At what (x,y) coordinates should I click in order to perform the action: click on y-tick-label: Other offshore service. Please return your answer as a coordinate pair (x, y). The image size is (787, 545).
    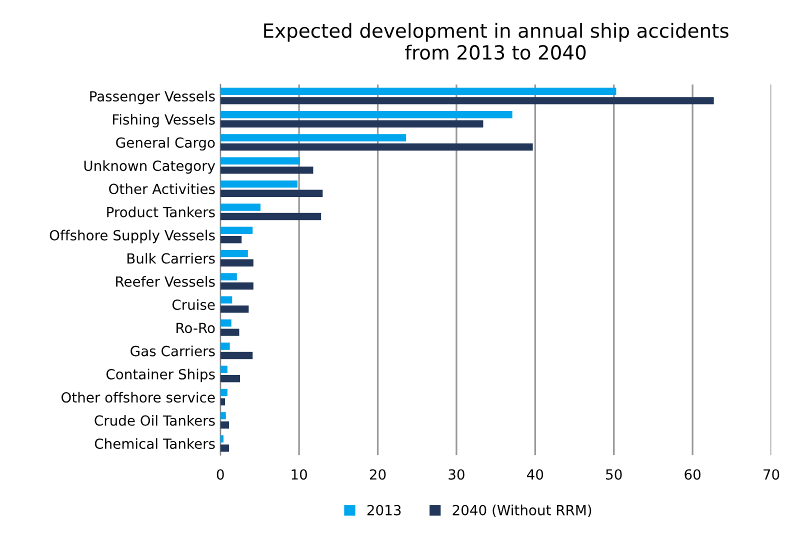
    Looking at the image, I should click on (138, 397).